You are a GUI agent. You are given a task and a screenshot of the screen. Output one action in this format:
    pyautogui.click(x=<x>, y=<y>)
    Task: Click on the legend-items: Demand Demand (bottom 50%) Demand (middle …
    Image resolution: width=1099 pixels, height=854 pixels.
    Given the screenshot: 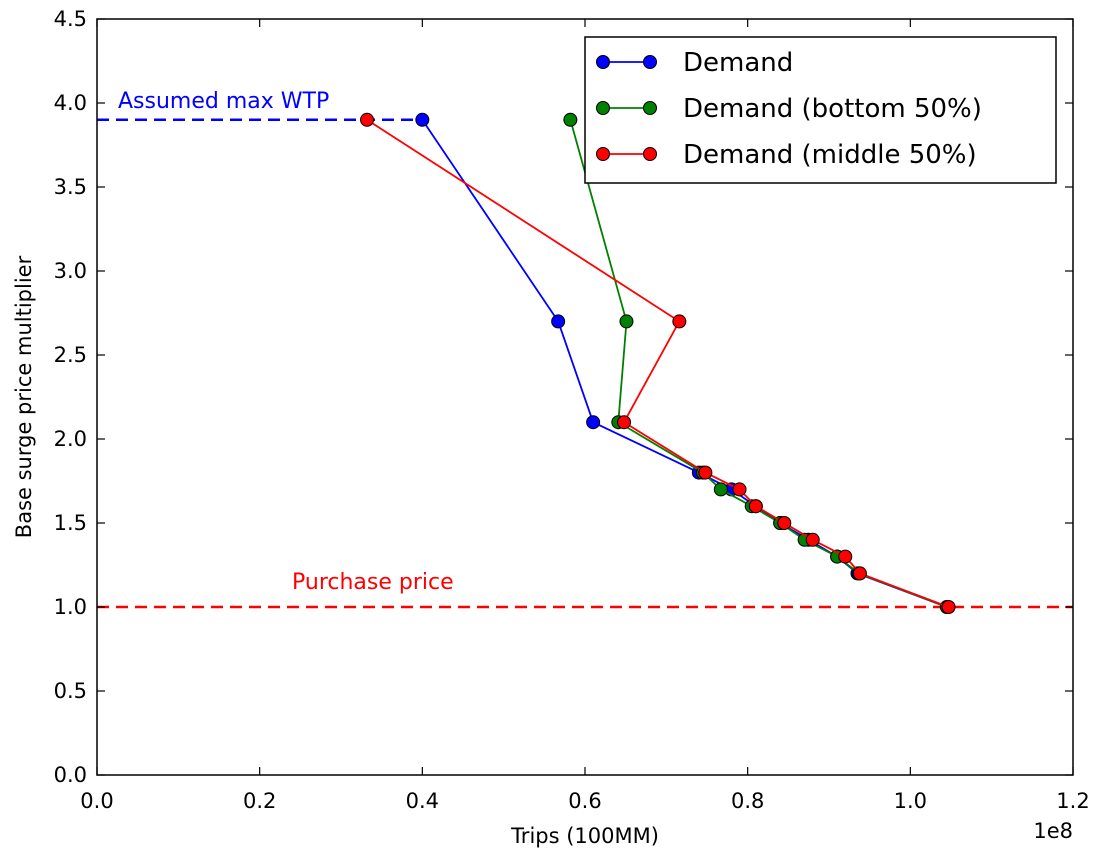 What is the action you would take?
    pyautogui.click(x=789, y=109)
    